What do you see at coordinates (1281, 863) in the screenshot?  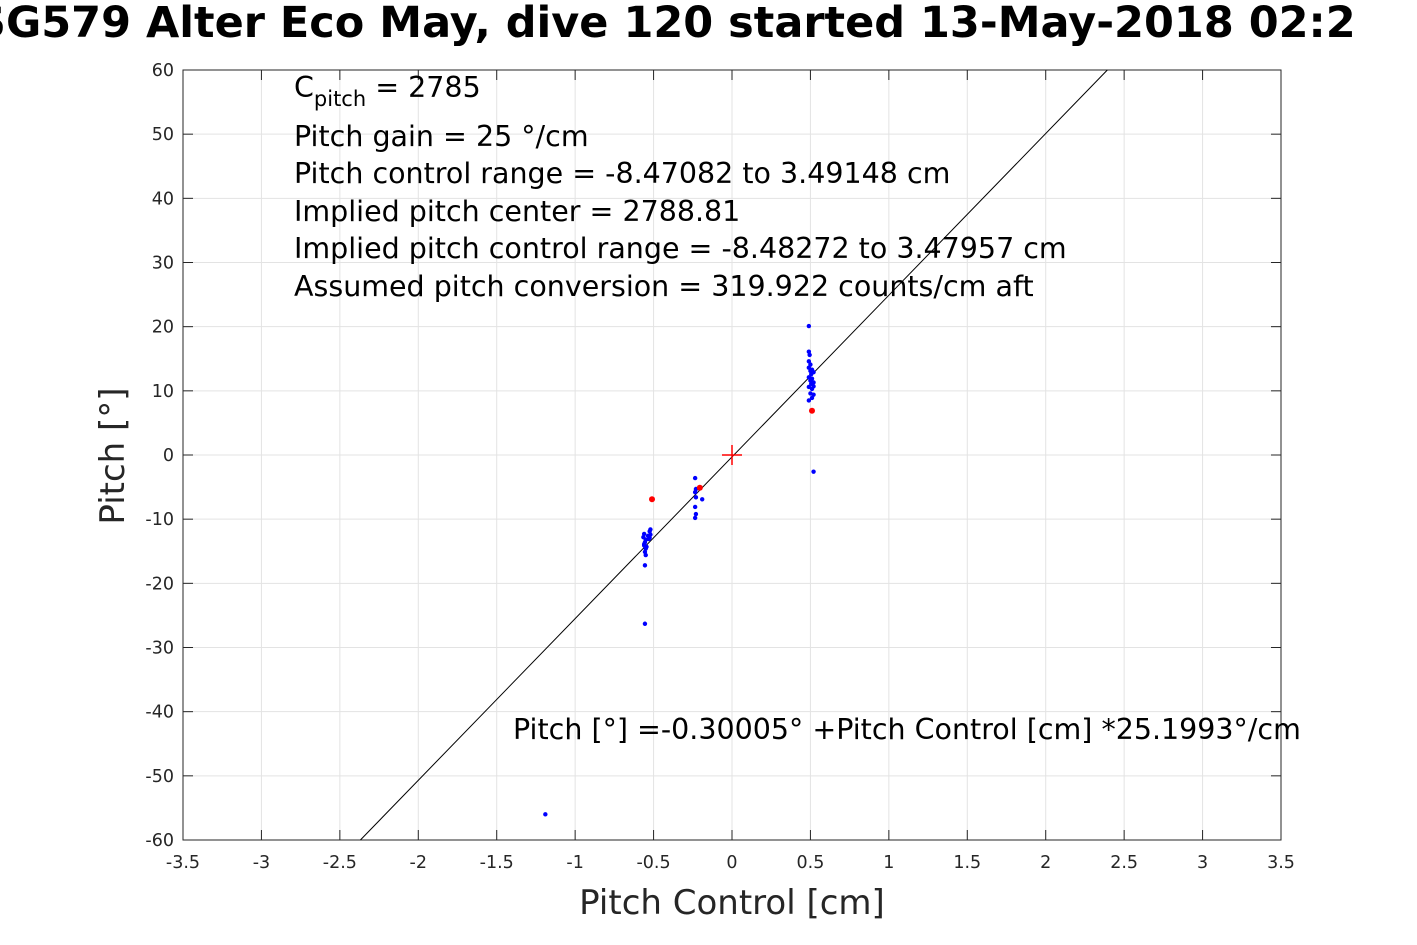 I see `x-tick-label: 3.5` at bounding box center [1281, 863].